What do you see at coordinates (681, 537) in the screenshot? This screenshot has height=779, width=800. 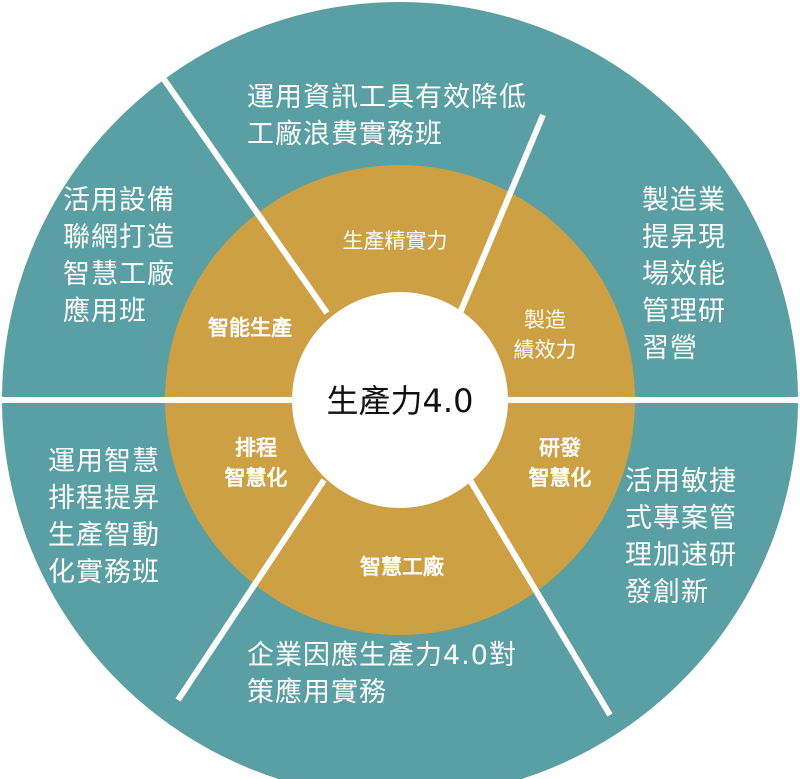 I see `outer-label-right: 活用敏捷式專案管理加速研發創新` at bounding box center [681, 537].